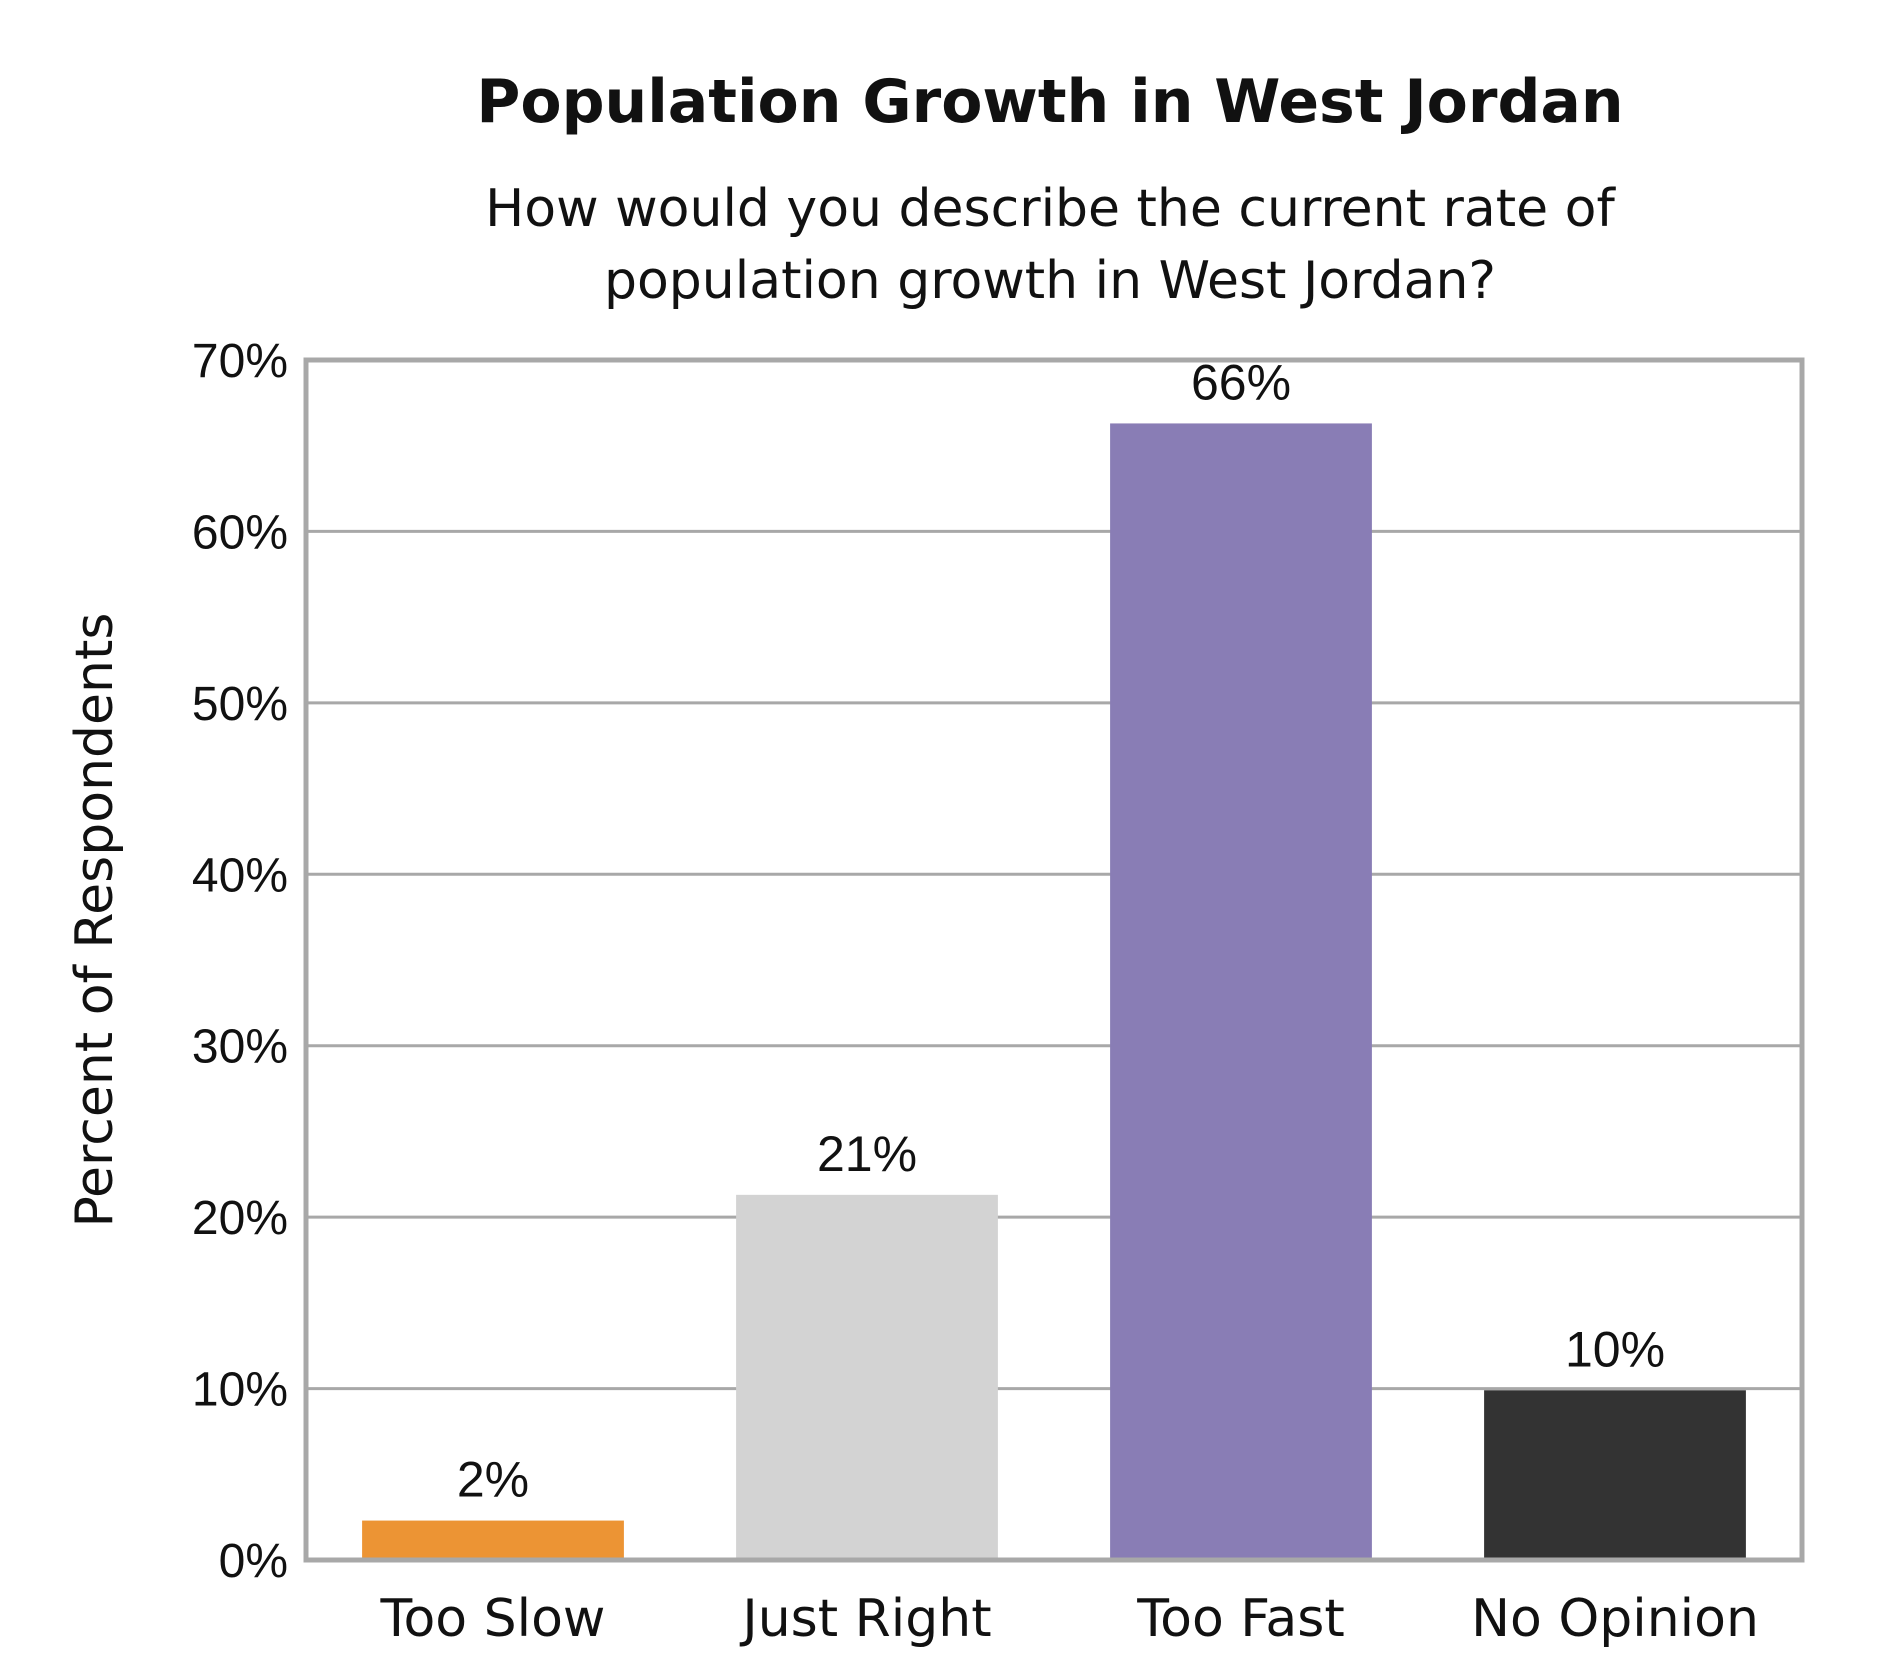 This screenshot has height=1680, width=1890. I want to click on x-category-label: Too Slow, so click(493, 1619).